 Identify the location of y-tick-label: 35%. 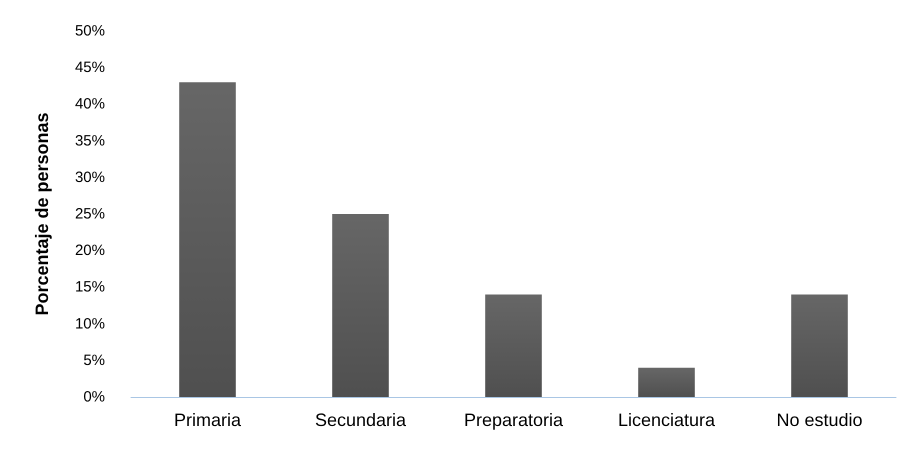
(89, 141).